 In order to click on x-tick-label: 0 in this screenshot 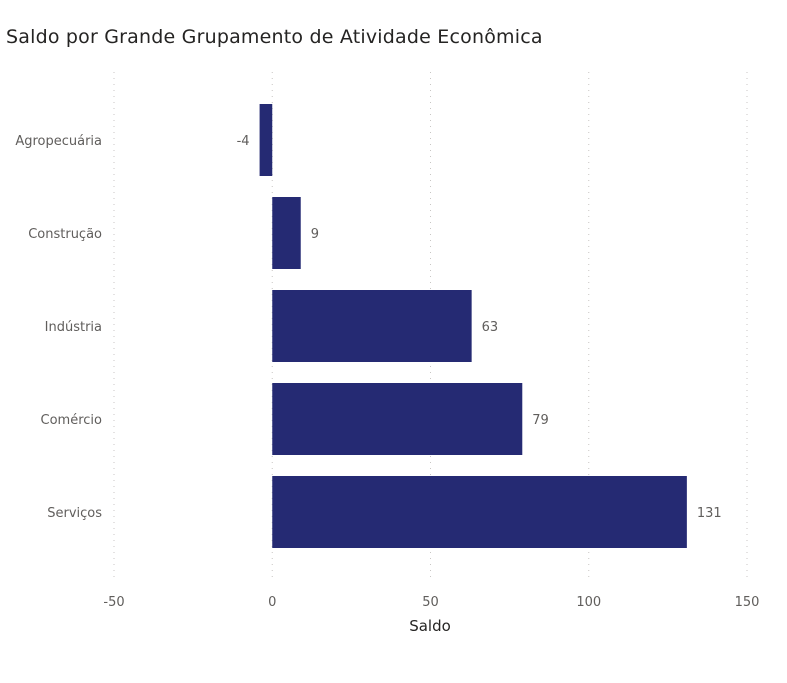, I will do `click(272, 602)`.